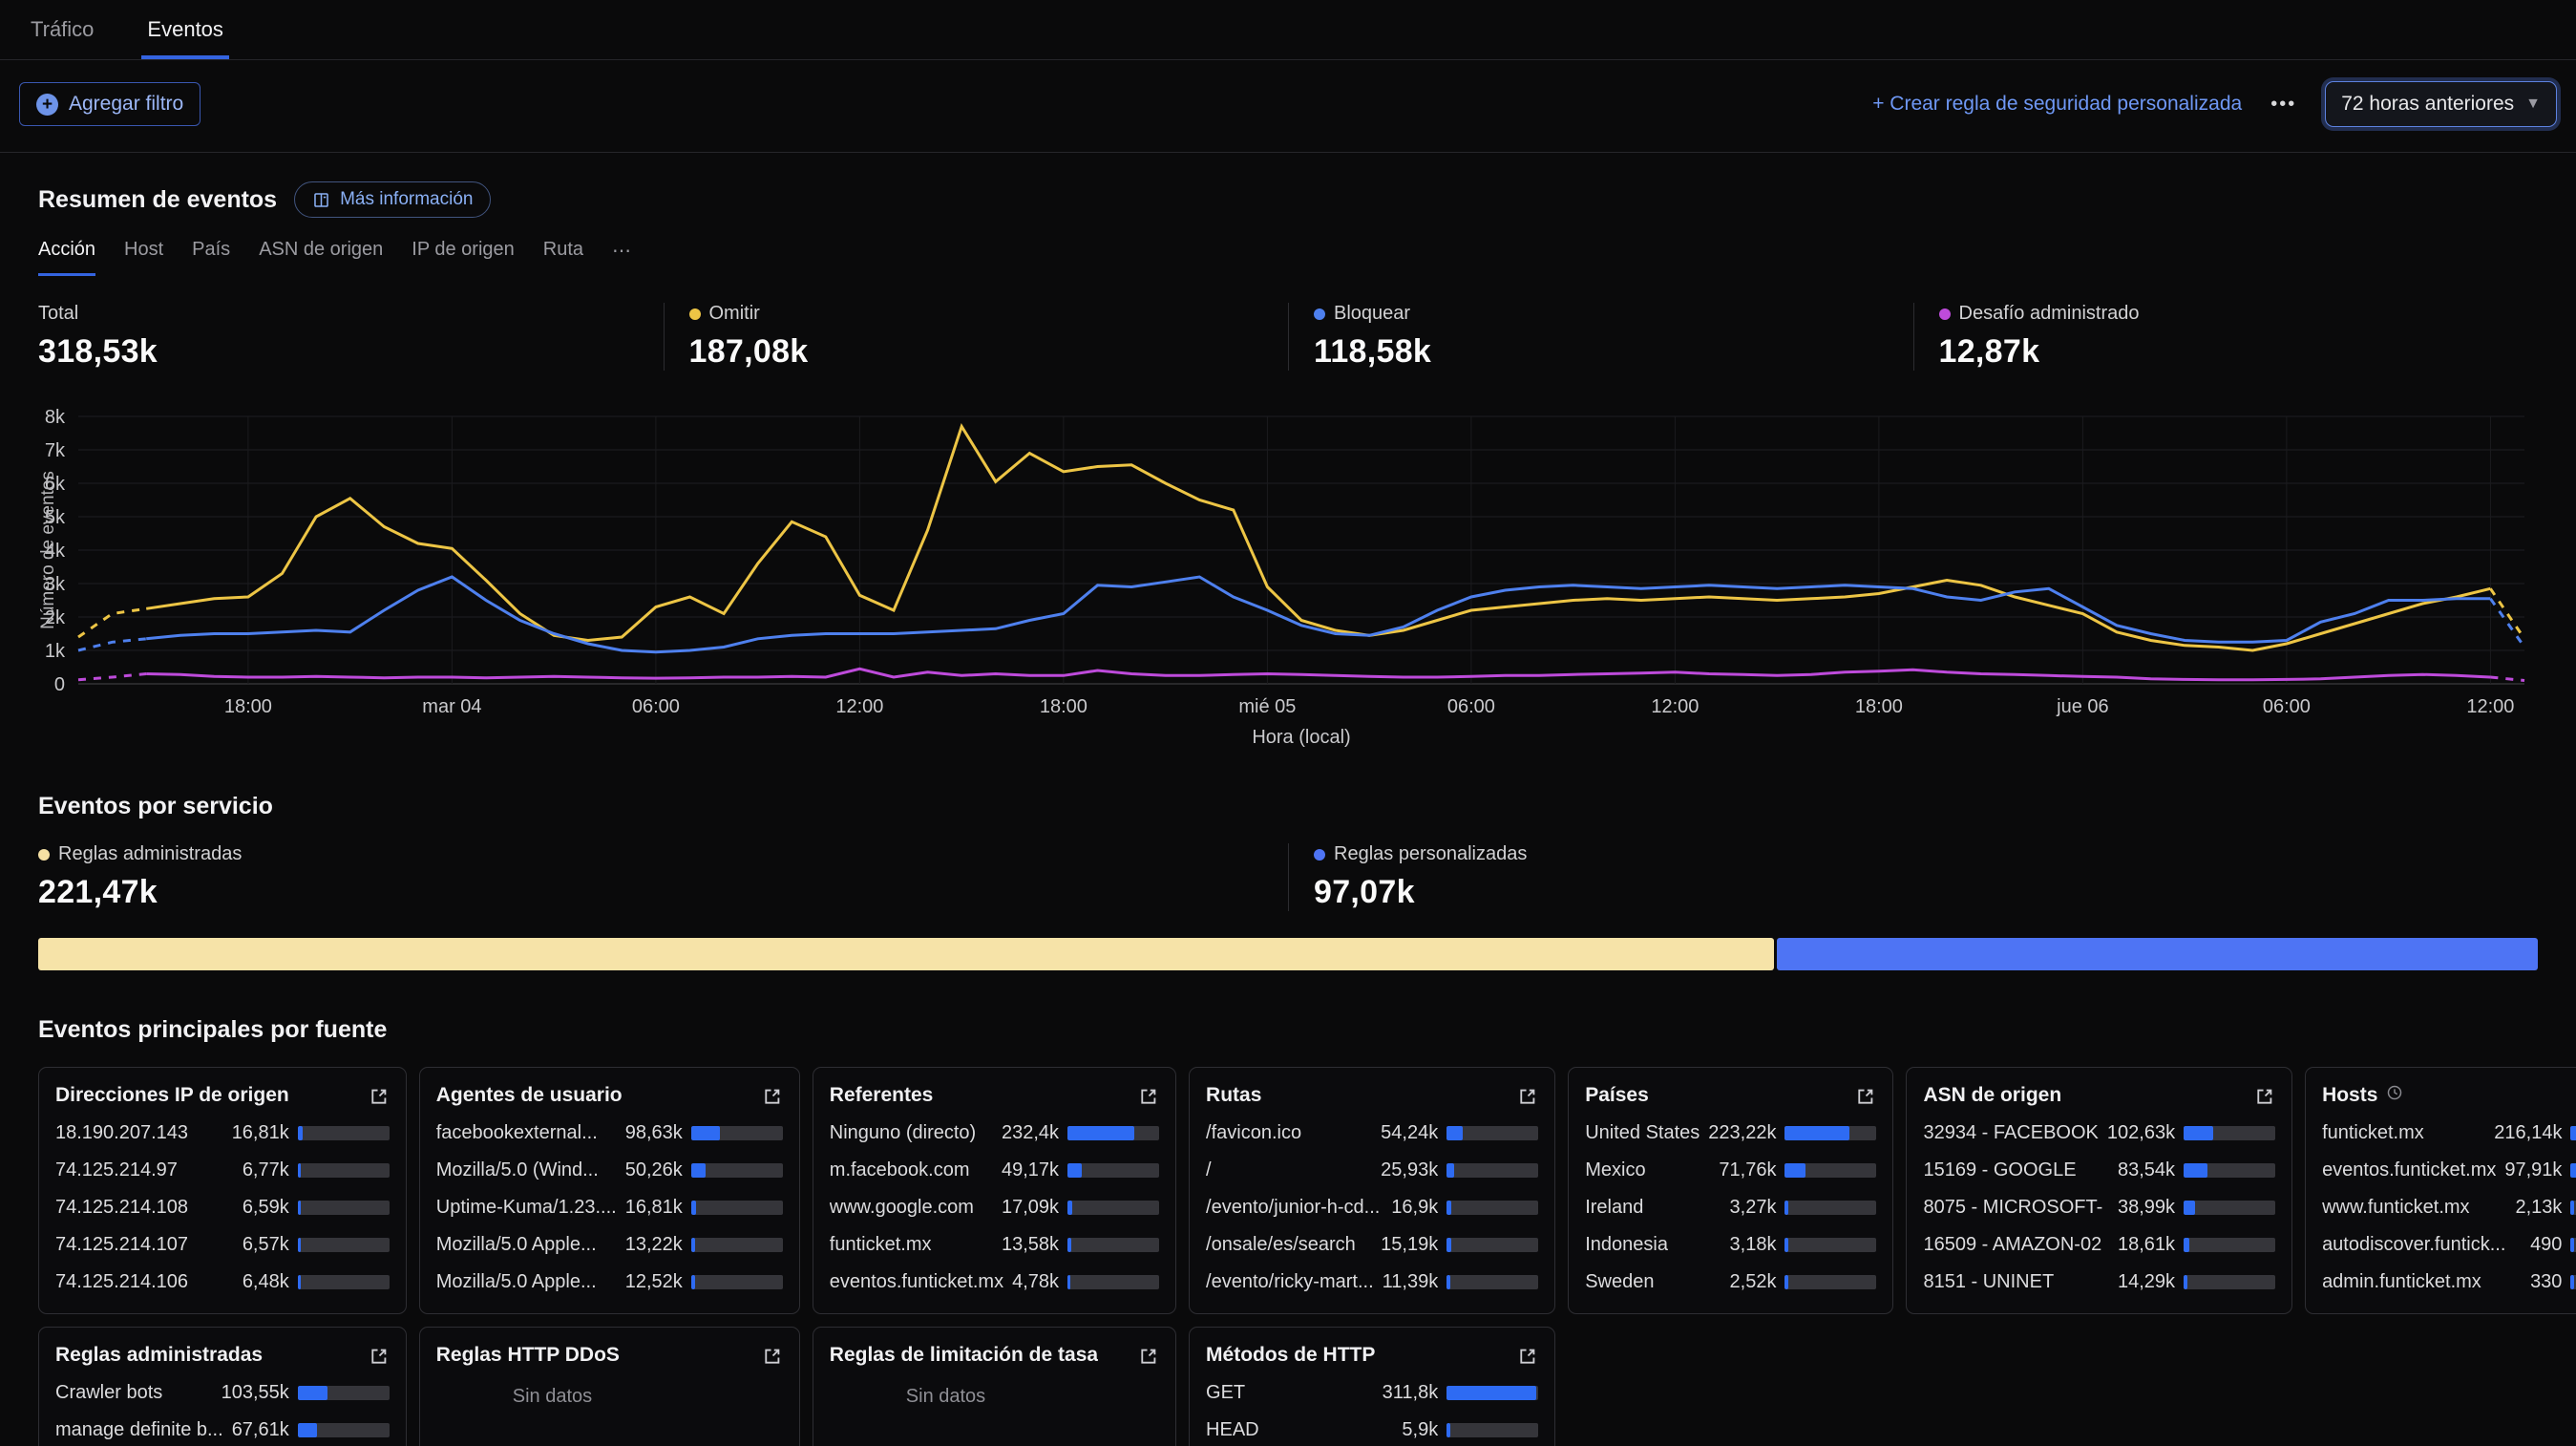  What do you see at coordinates (110, 104) in the screenshot?
I see `add-filter-button: + Agregar filtro` at bounding box center [110, 104].